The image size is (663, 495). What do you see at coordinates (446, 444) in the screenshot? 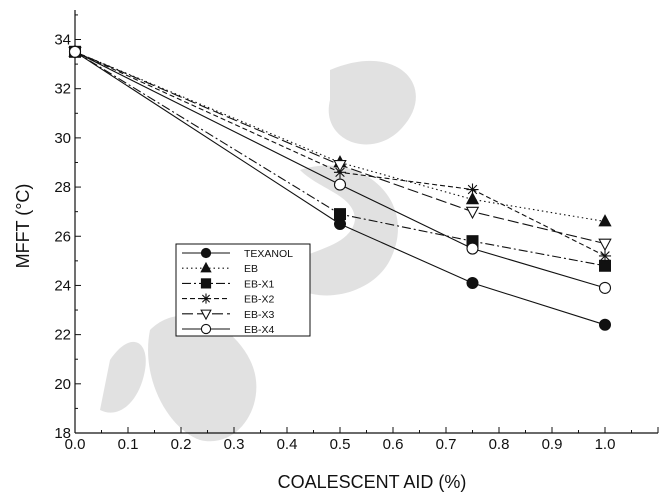
I see `x-tick-label: 0.7` at bounding box center [446, 444].